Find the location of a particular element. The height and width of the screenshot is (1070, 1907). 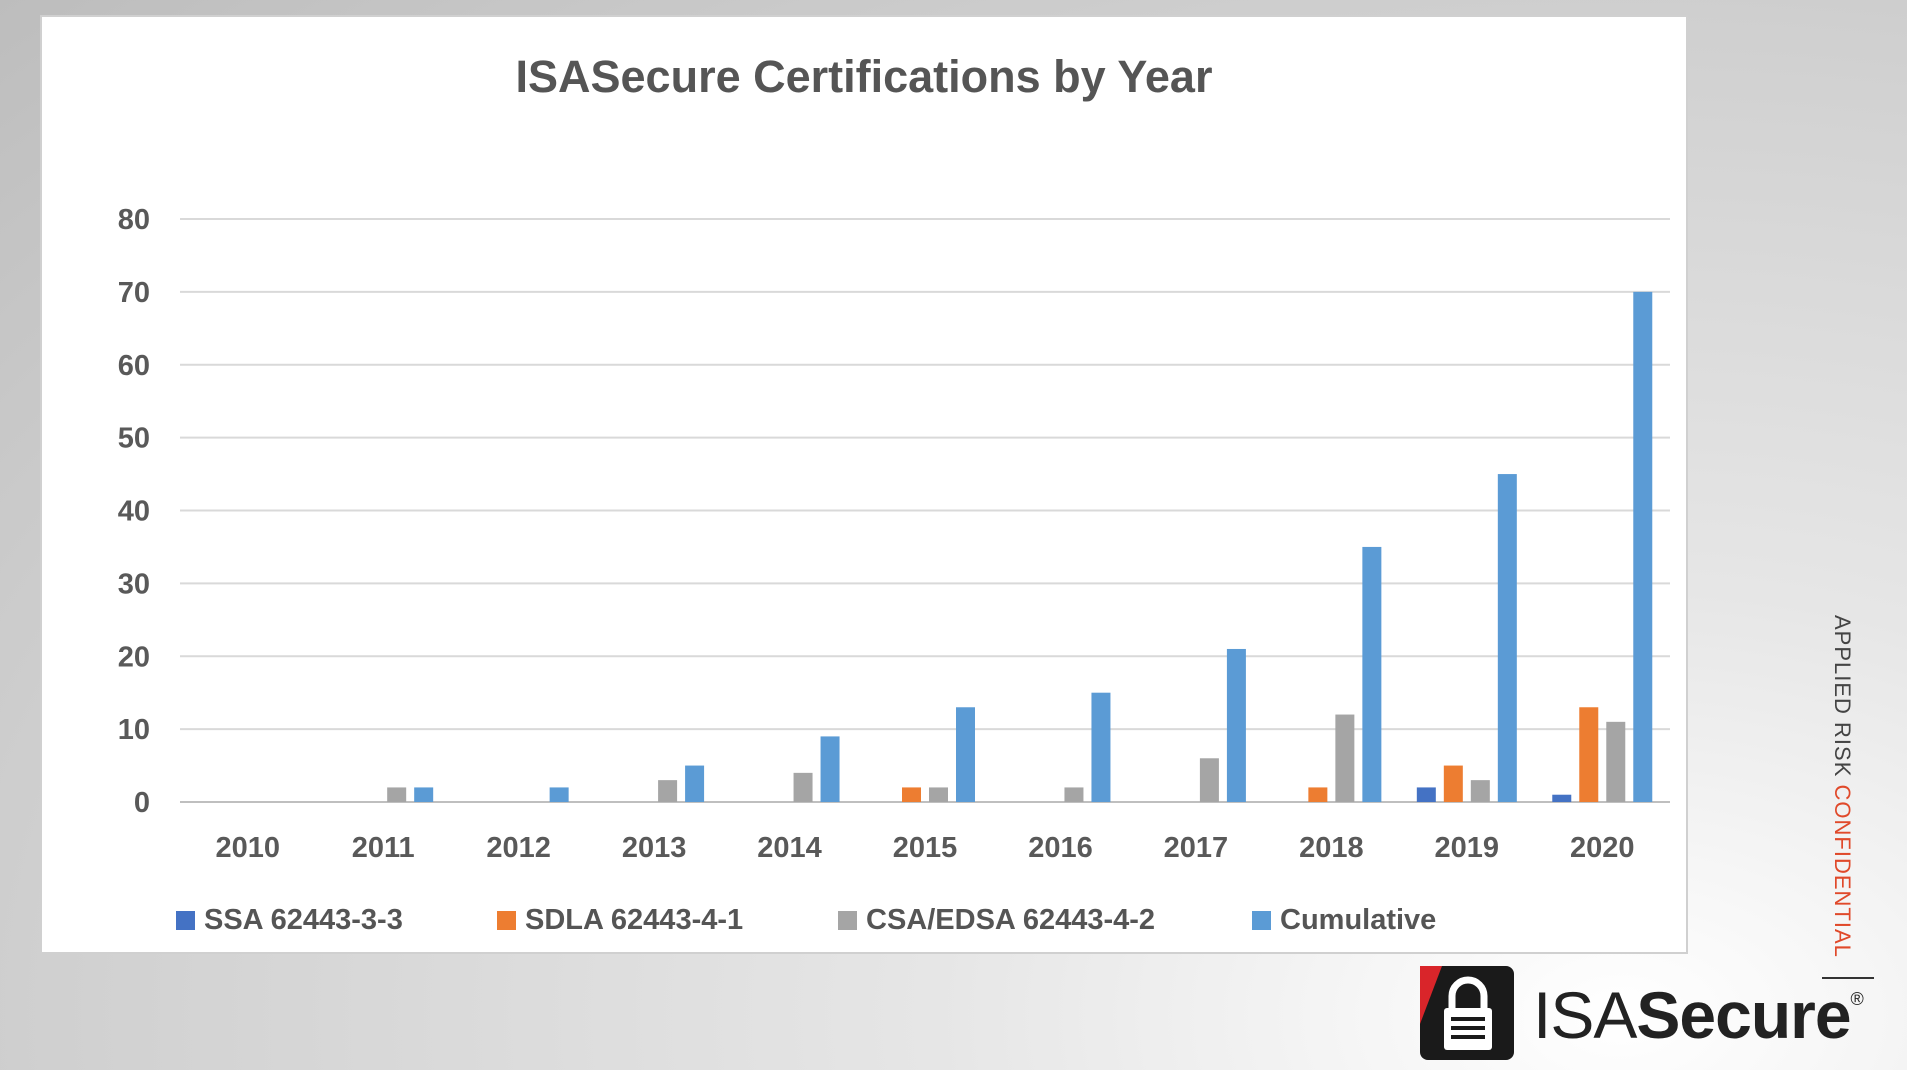

x-tick-label-2013: 2013 is located at coordinates (654, 848).